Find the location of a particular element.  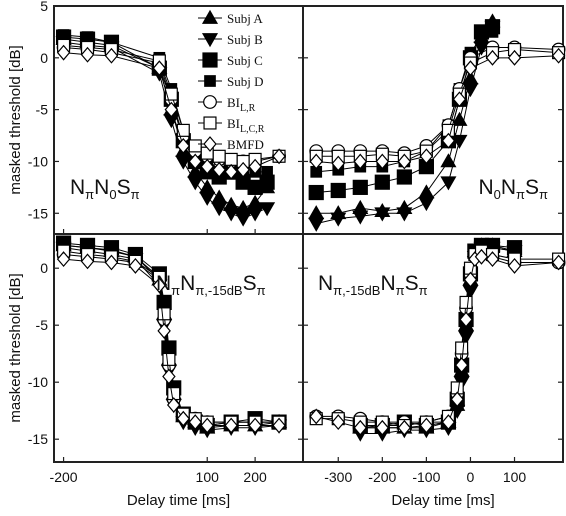

legend-entry-2-label: Subj C is located at coordinates (245, 60).